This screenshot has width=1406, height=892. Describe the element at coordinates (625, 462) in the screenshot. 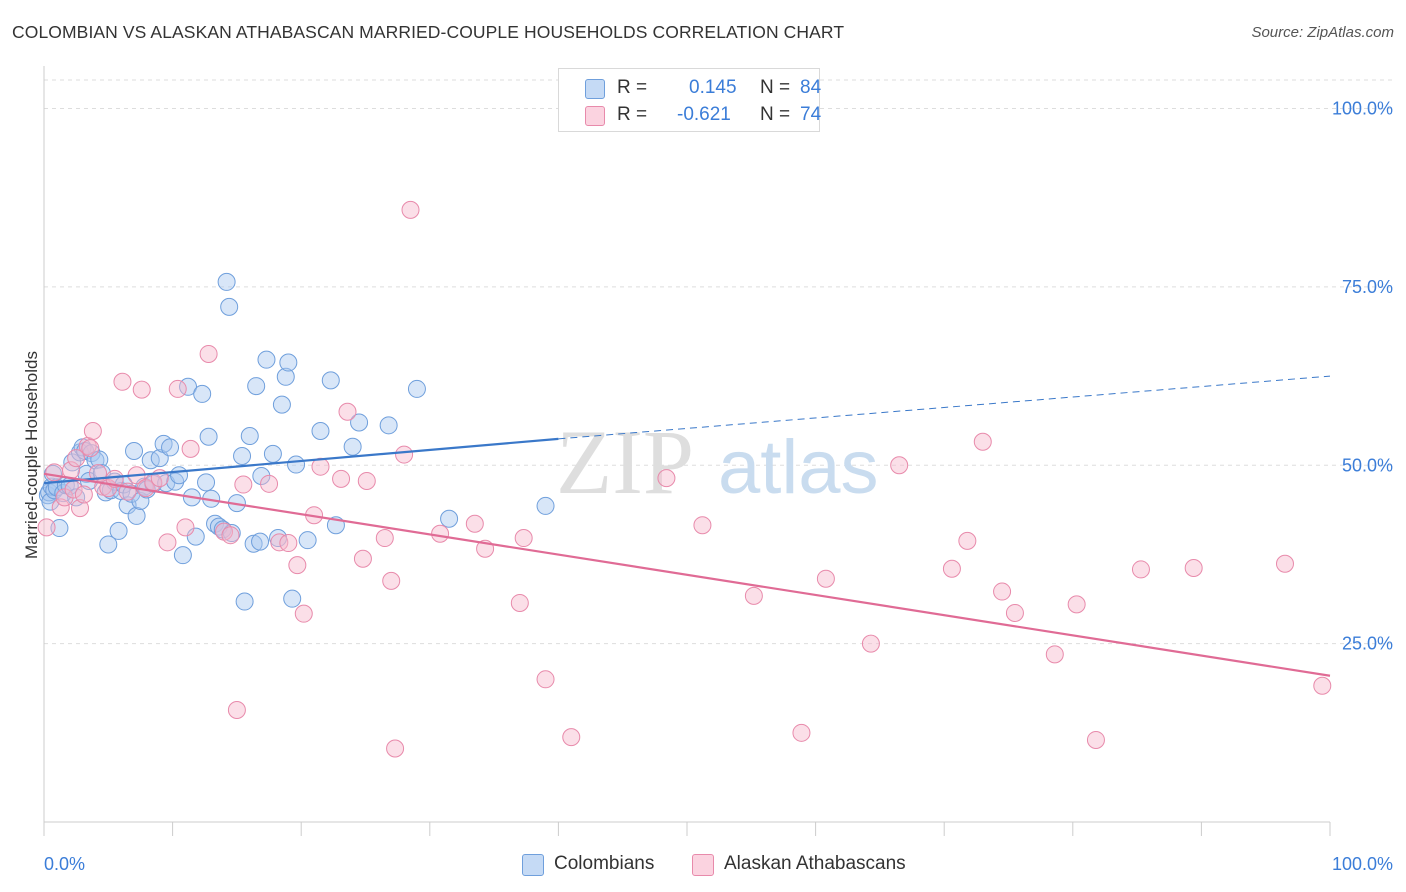

I see `watermark-zip: ZIP` at that location.